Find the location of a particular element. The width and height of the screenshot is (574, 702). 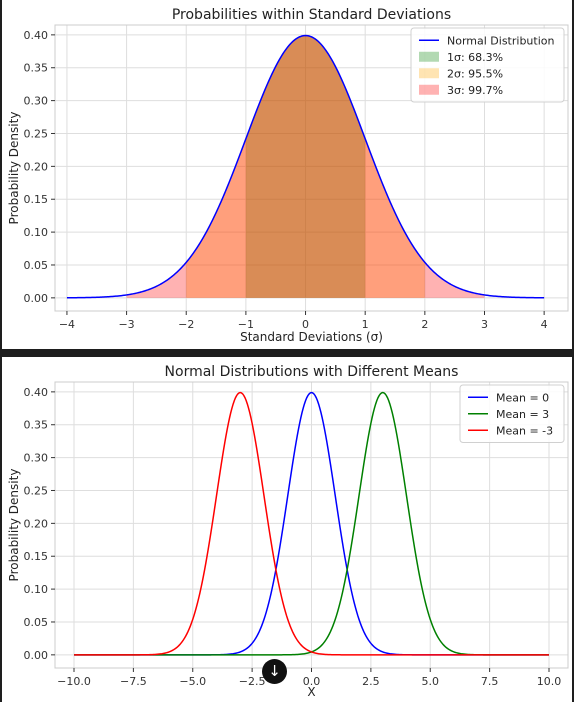

x-tick-label-6: 2 is located at coordinates (424, 324).